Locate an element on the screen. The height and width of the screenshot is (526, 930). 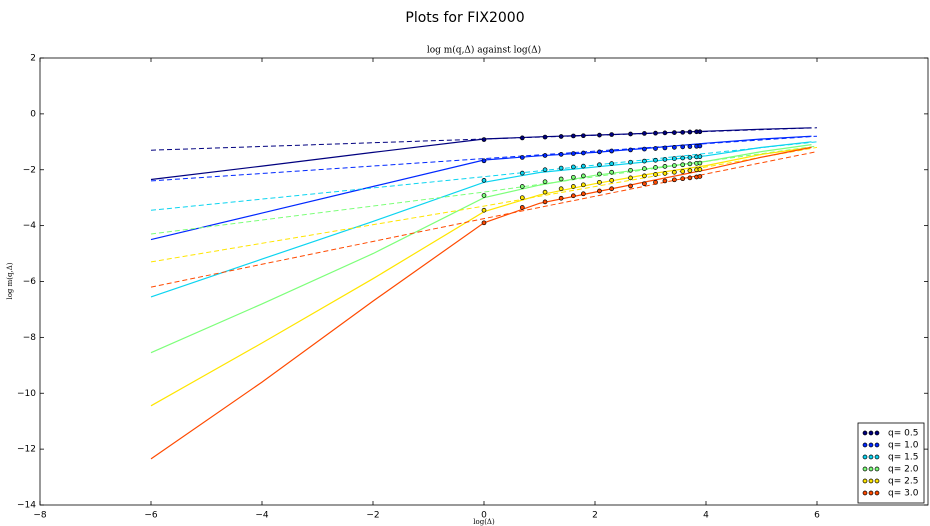
y-tick-label: 2 is located at coordinates (33, 59).